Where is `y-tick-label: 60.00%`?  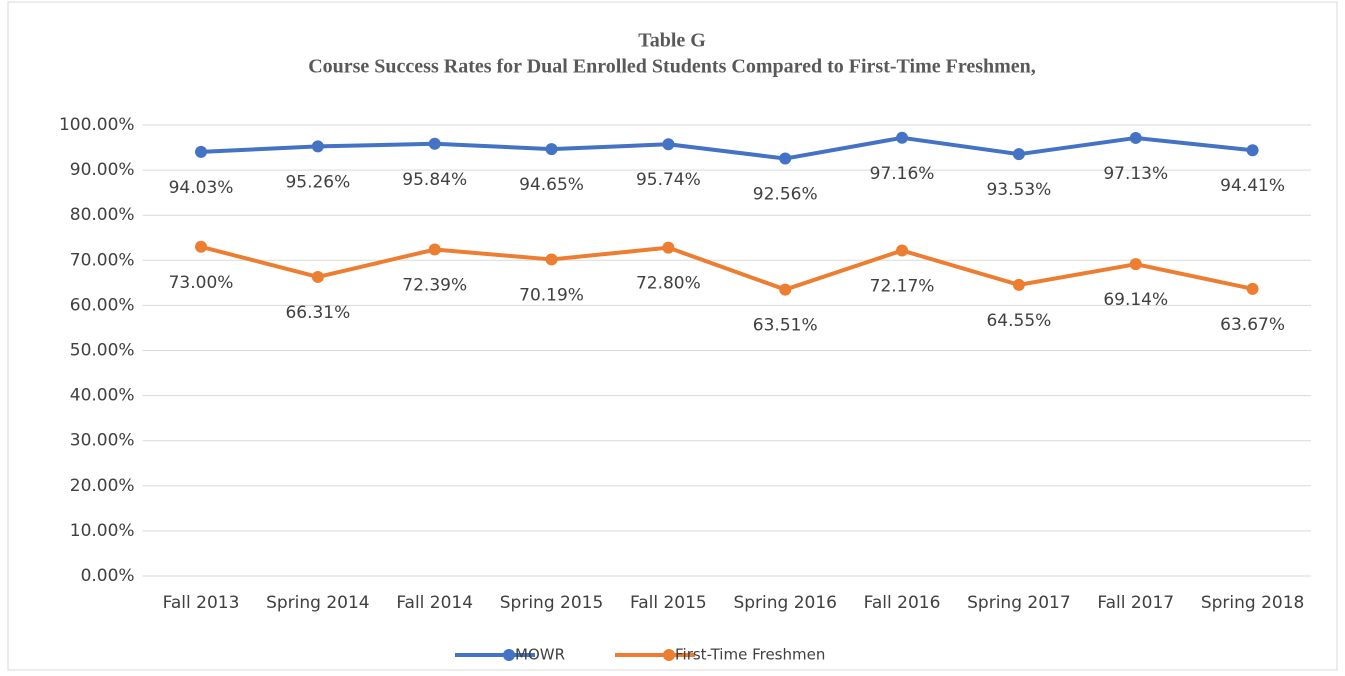 y-tick-label: 60.00% is located at coordinates (102, 305).